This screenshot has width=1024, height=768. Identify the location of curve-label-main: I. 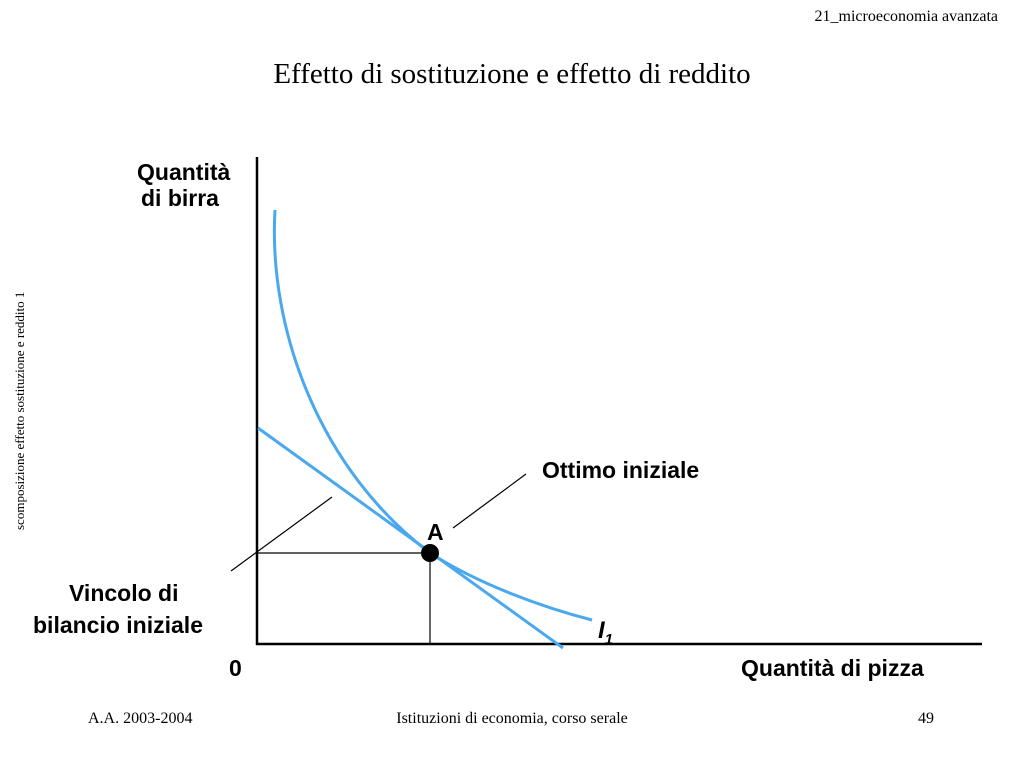
(602, 630).